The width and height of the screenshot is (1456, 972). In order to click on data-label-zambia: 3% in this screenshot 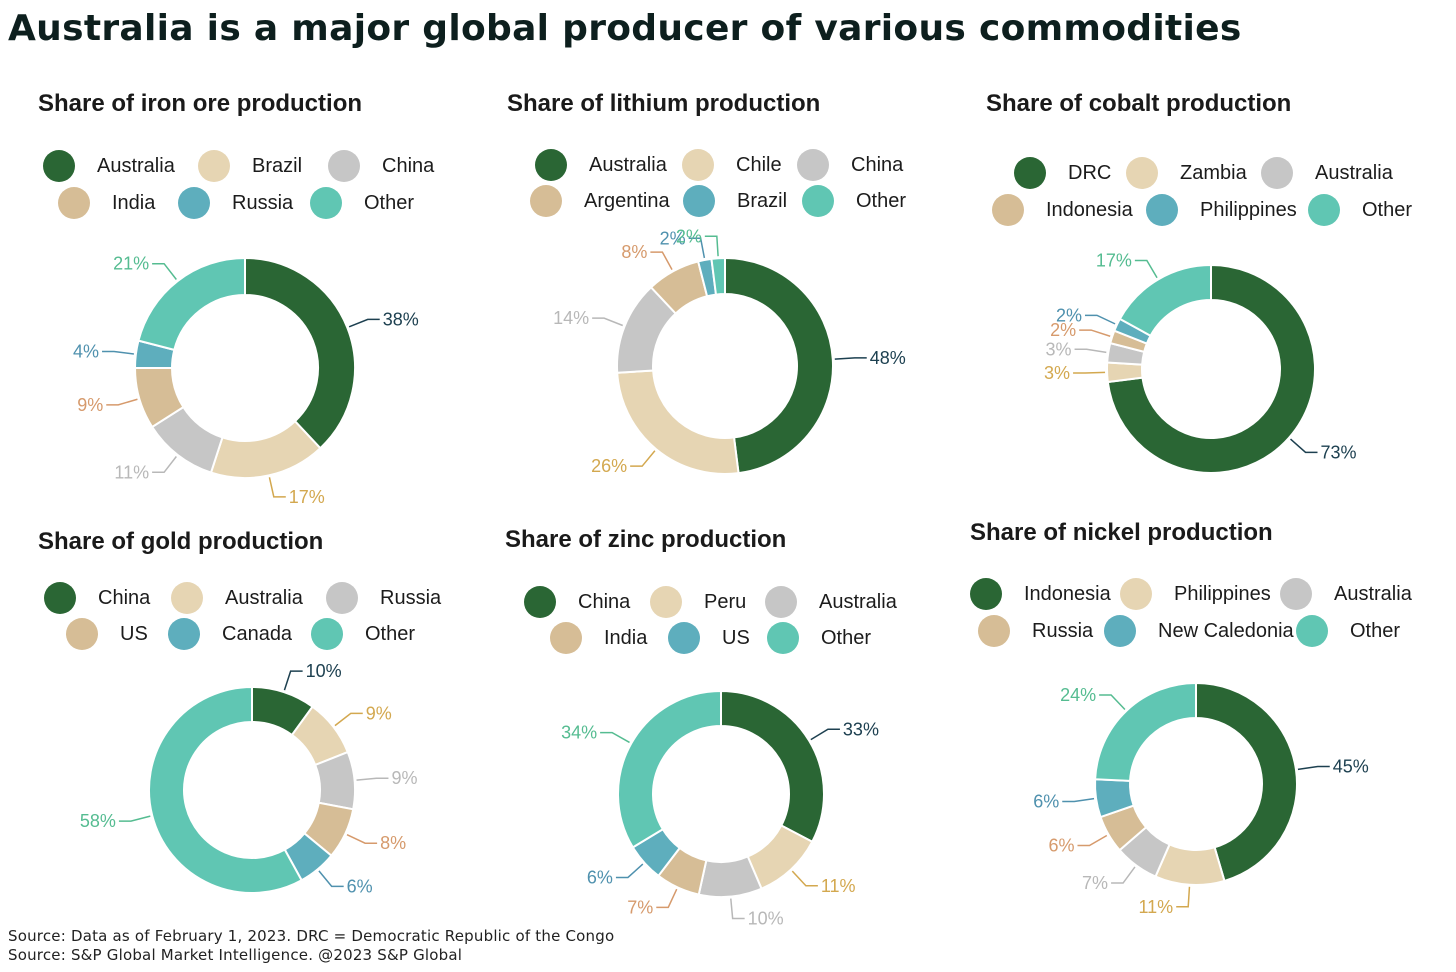, I will do `click(1057, 373)`.